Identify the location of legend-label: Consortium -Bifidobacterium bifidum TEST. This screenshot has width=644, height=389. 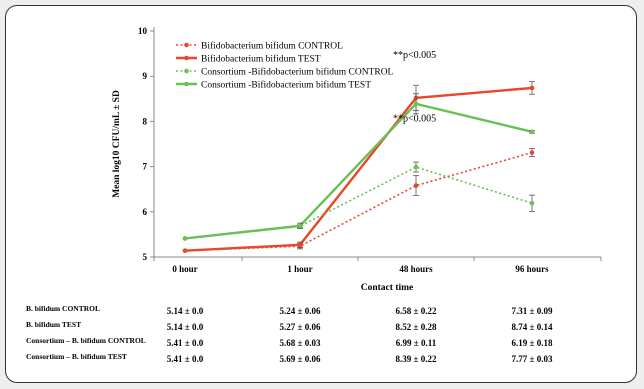
(286, 85).